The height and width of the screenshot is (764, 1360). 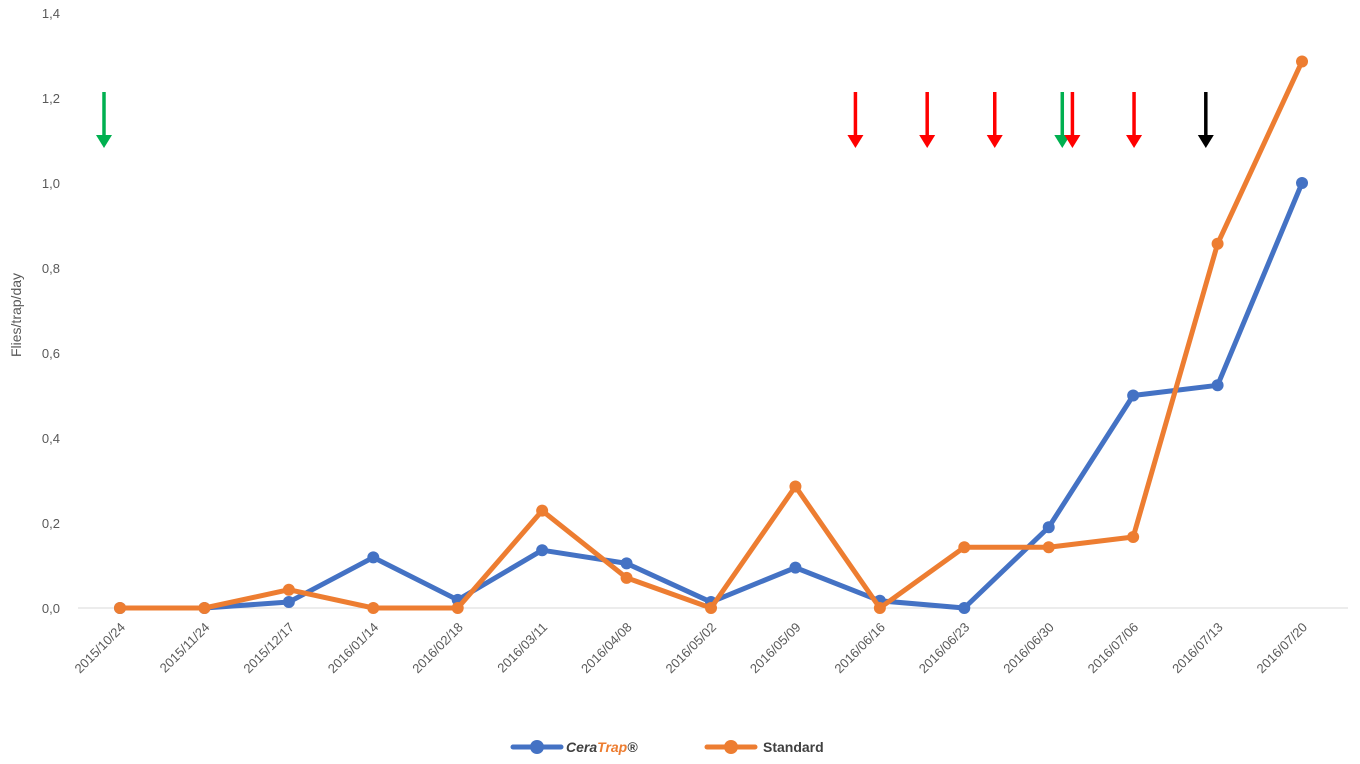 What do you see at coordinates (775, 648) in the screenshot?
I see `x-tick-label: 2016/05/09` at bounding box center [775, 648].